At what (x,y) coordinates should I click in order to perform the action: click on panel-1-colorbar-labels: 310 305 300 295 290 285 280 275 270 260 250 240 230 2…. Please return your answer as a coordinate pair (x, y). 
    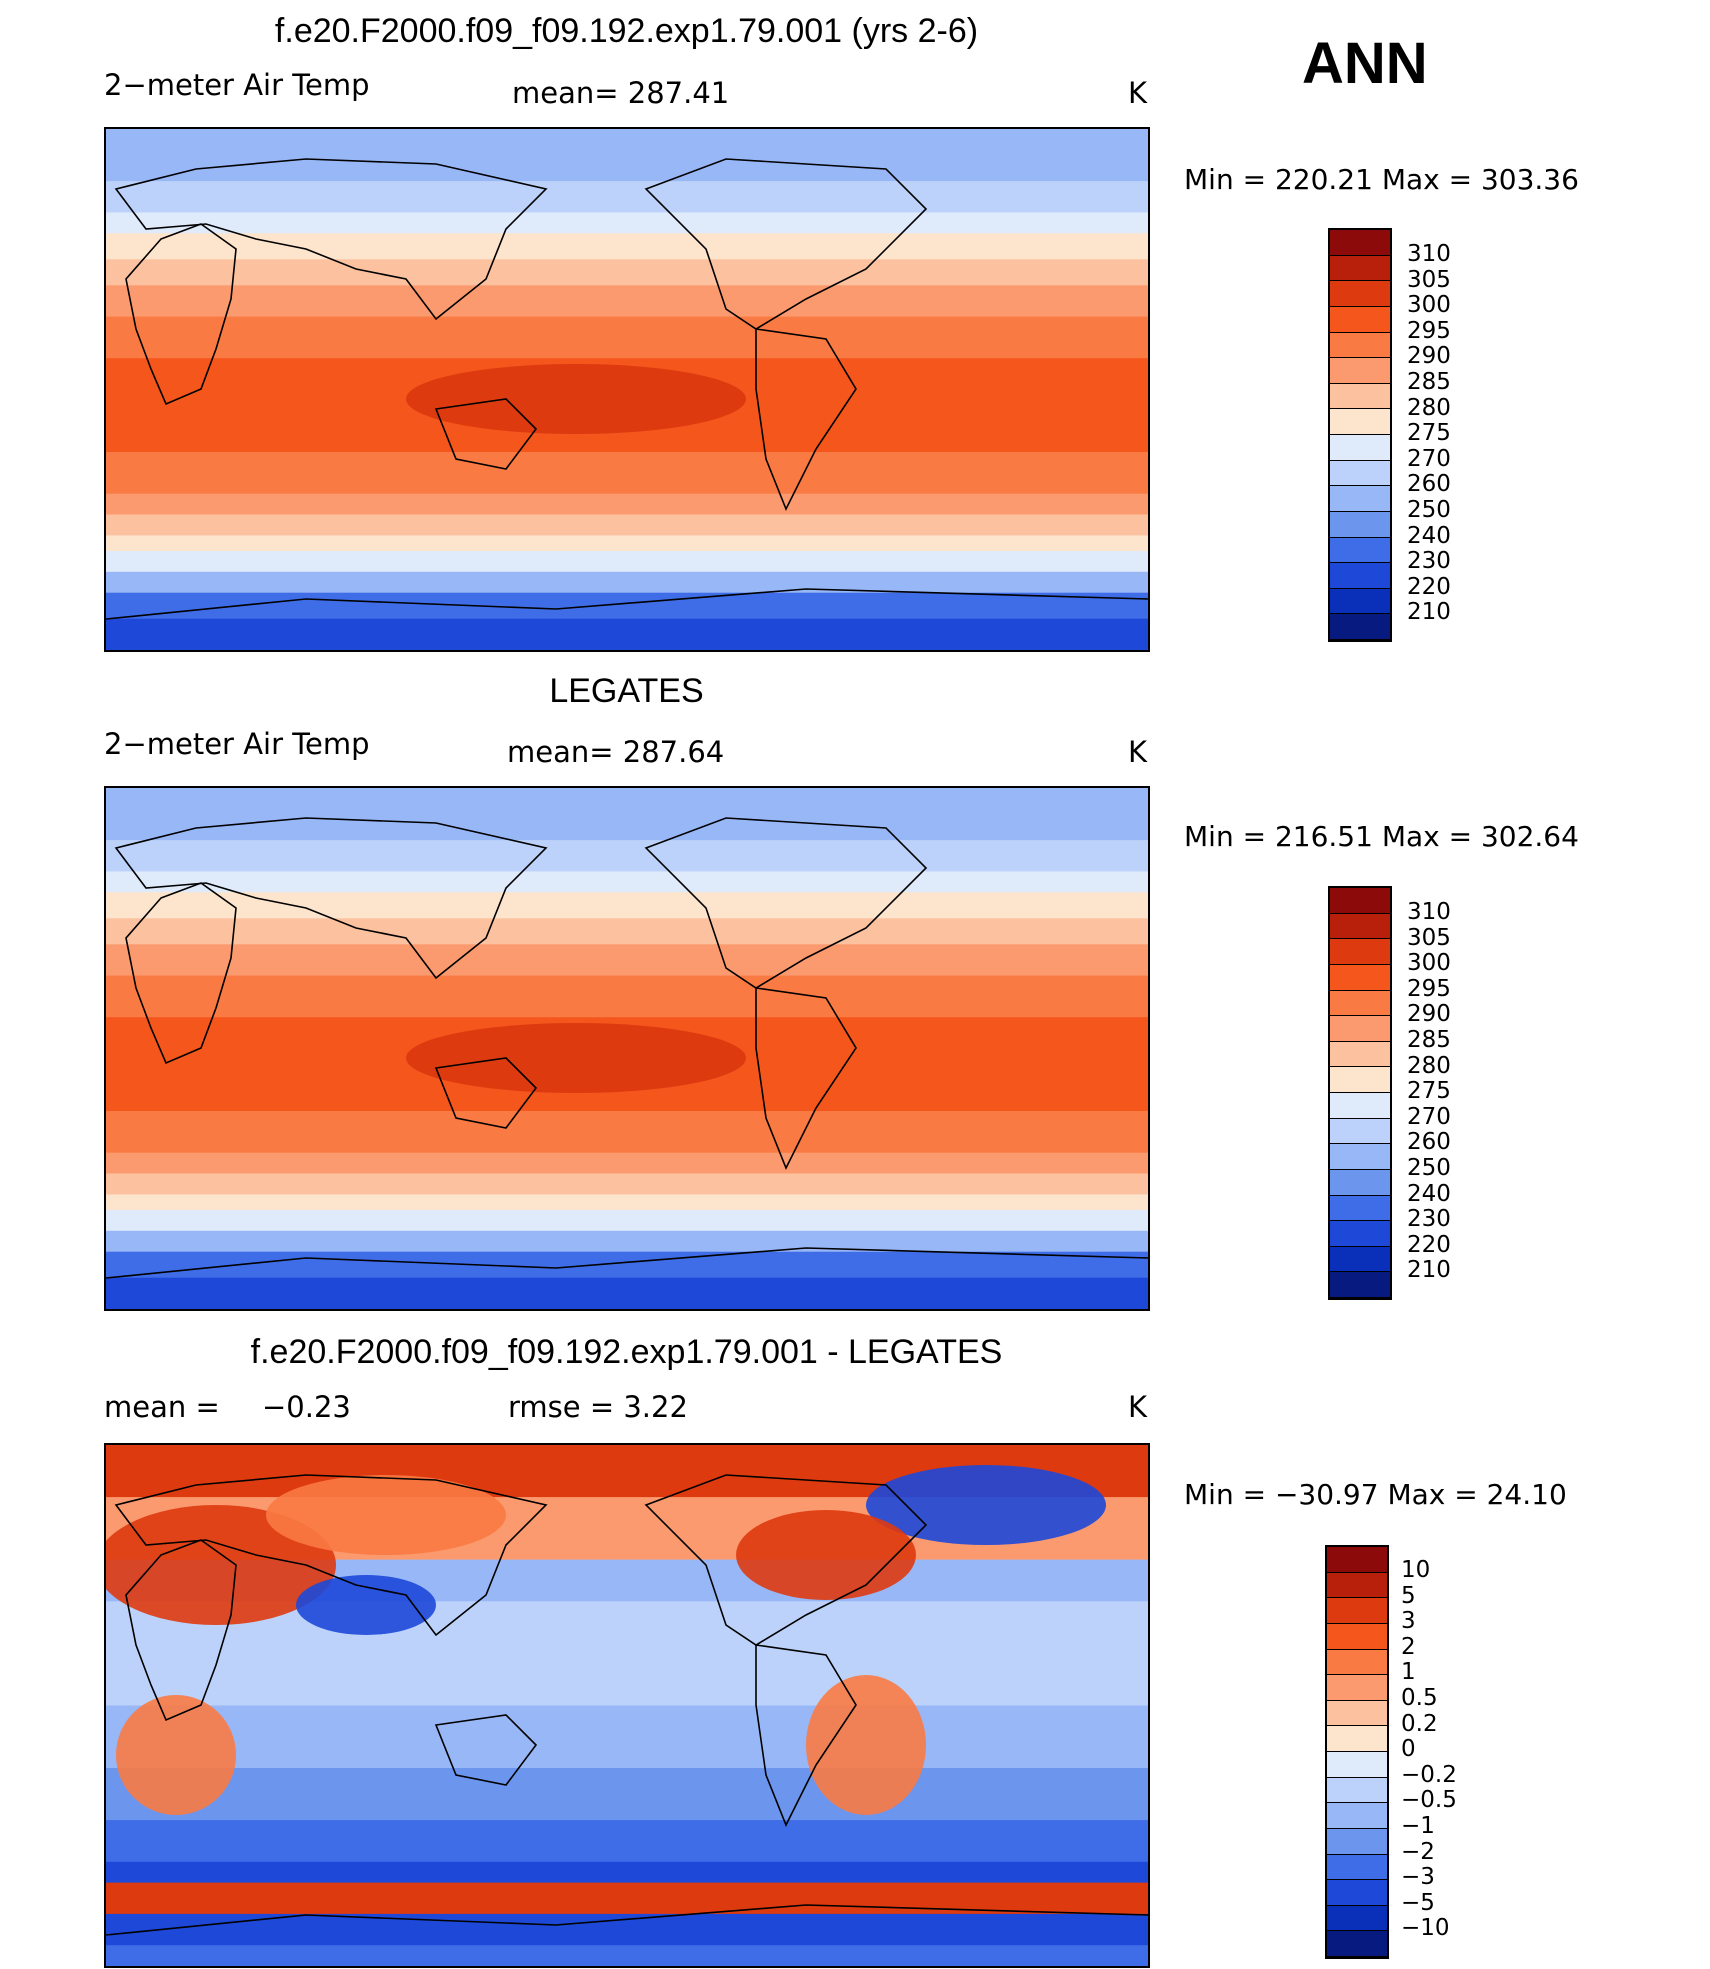
    Looking at the image, I should click on (1429, 433).